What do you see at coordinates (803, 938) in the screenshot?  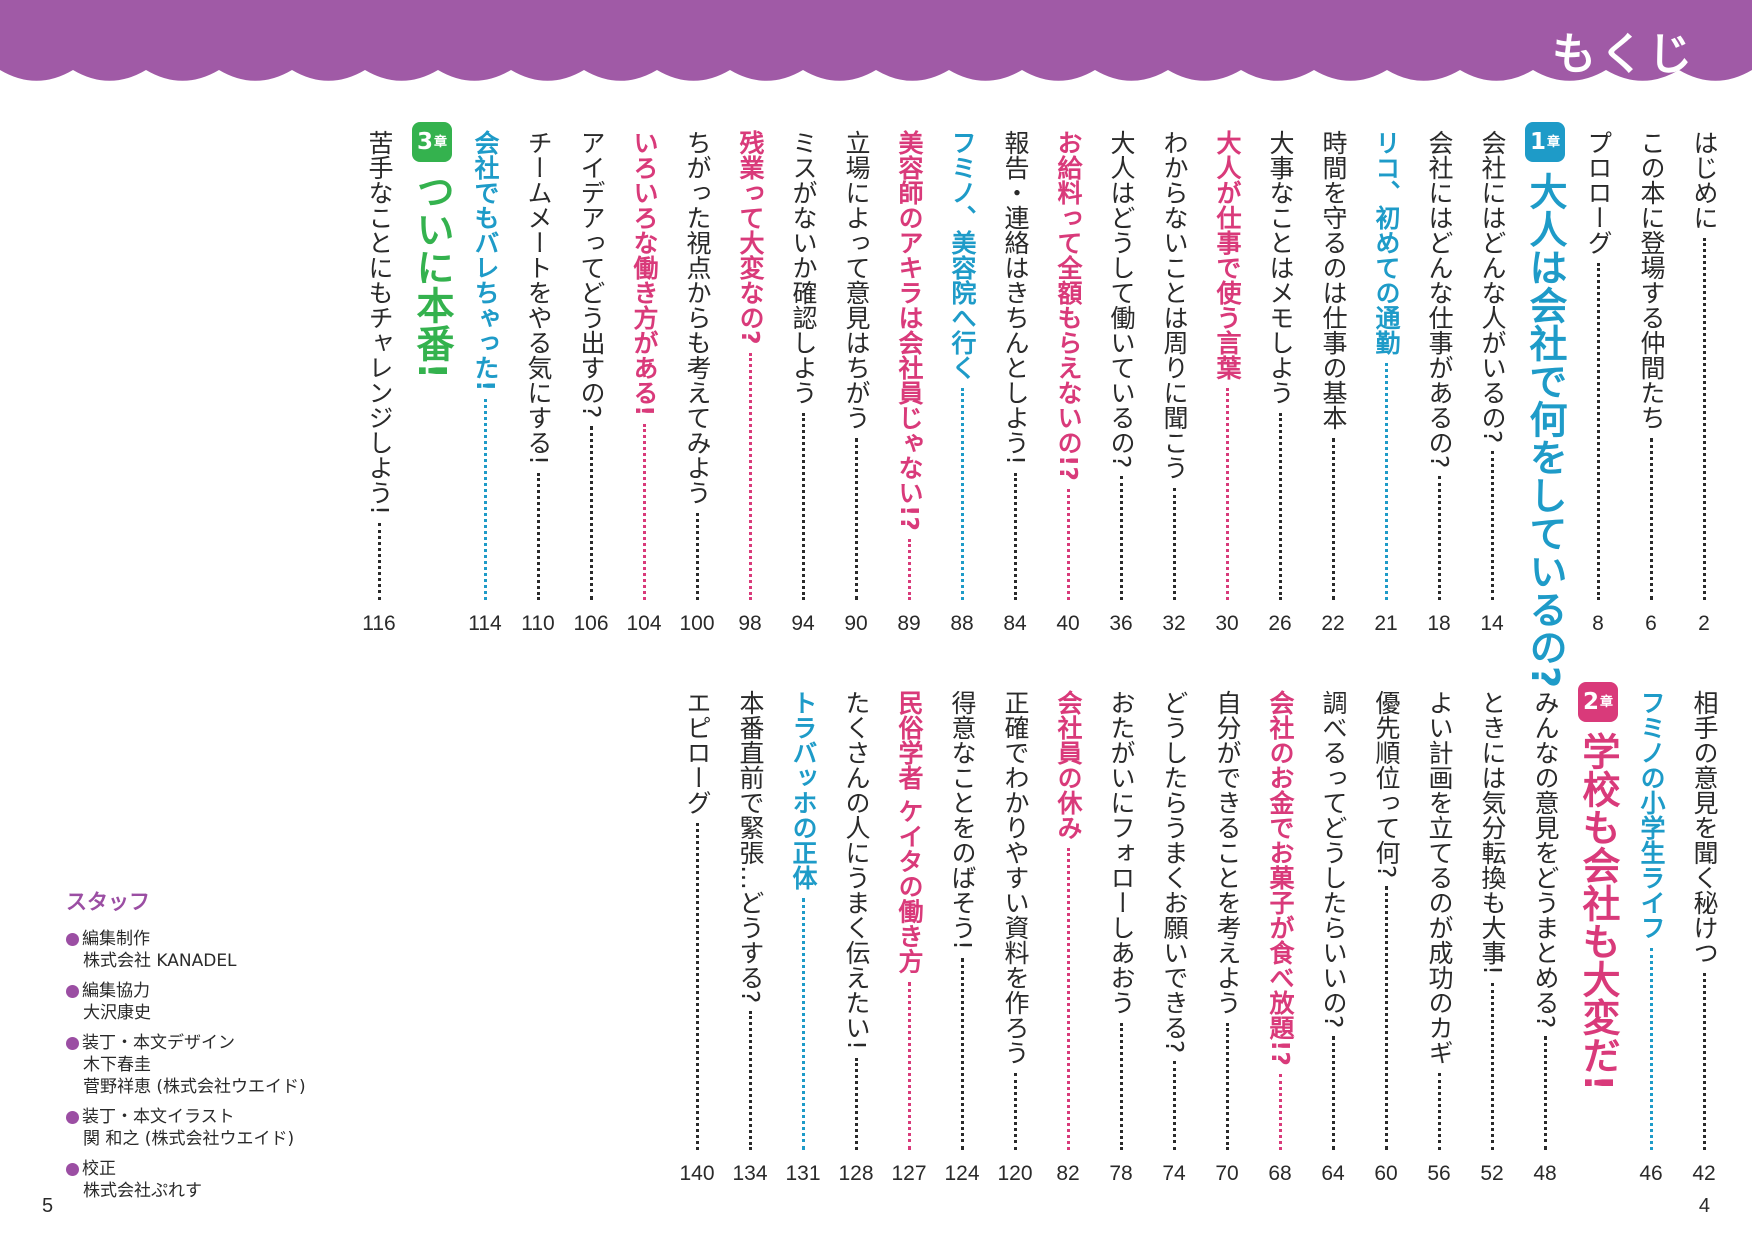 I see `toc-entry: トラバッホの正体 131` at bounding box center [803, 938].